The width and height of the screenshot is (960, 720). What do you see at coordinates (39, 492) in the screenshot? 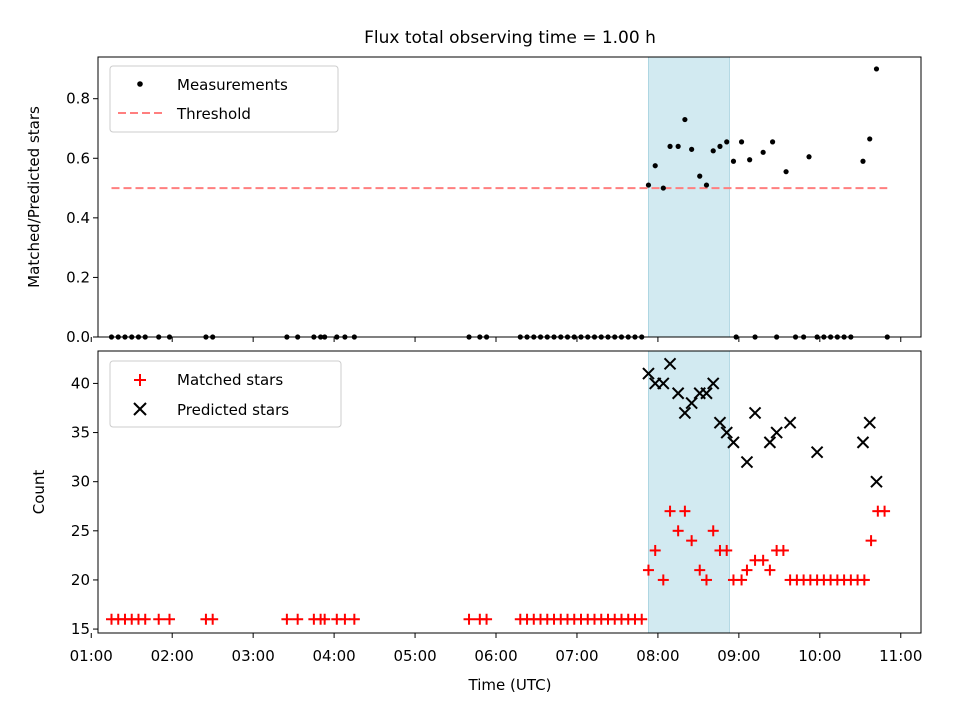
I see `bottom-y-axis-label: Count` at bounding box center [39, 492].